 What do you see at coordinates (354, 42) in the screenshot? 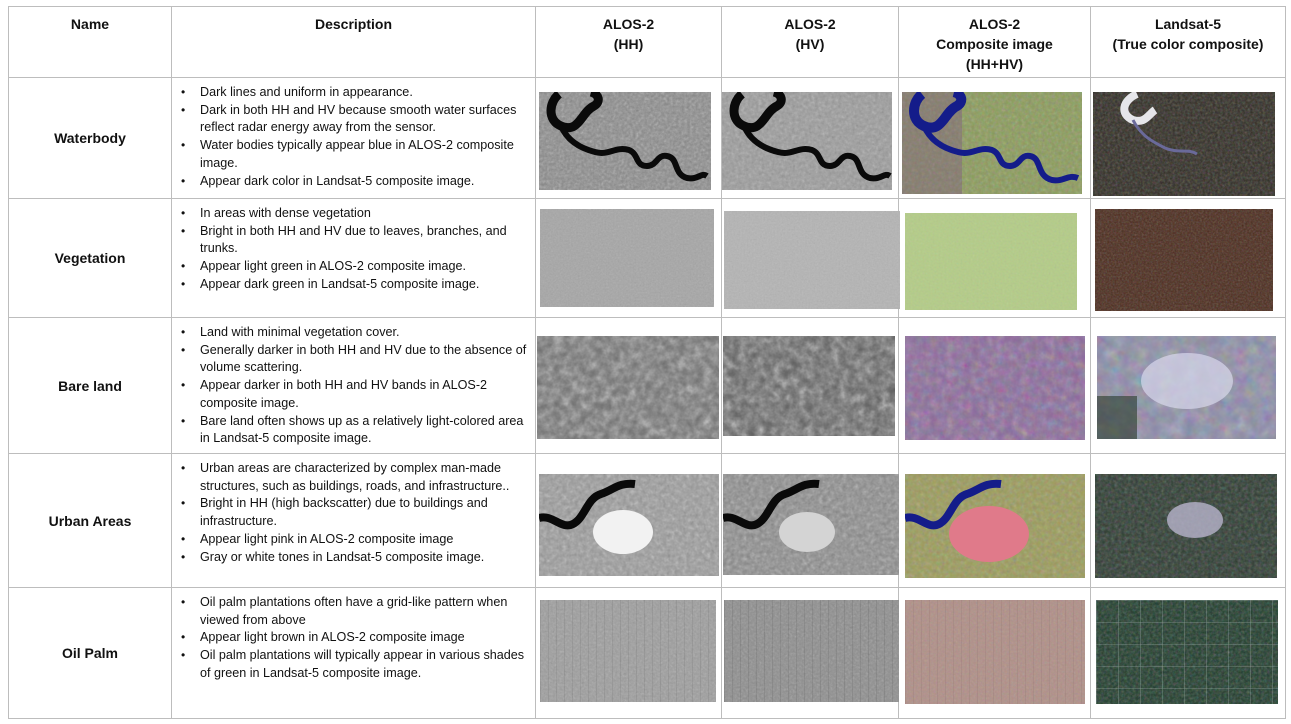
I see `header-description: Description` at bounding box center [354, 42].